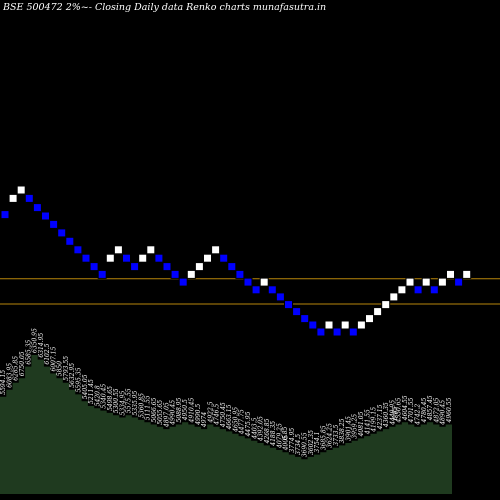 The image size is (500, 500). I want to click on volume-label: 4750.45, so click(223, 415).